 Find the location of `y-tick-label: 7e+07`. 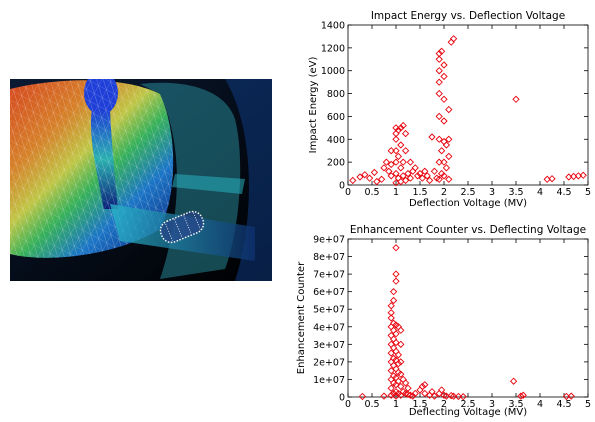

y-tick-label: 7e+07 is located at coordinates (329, 275).